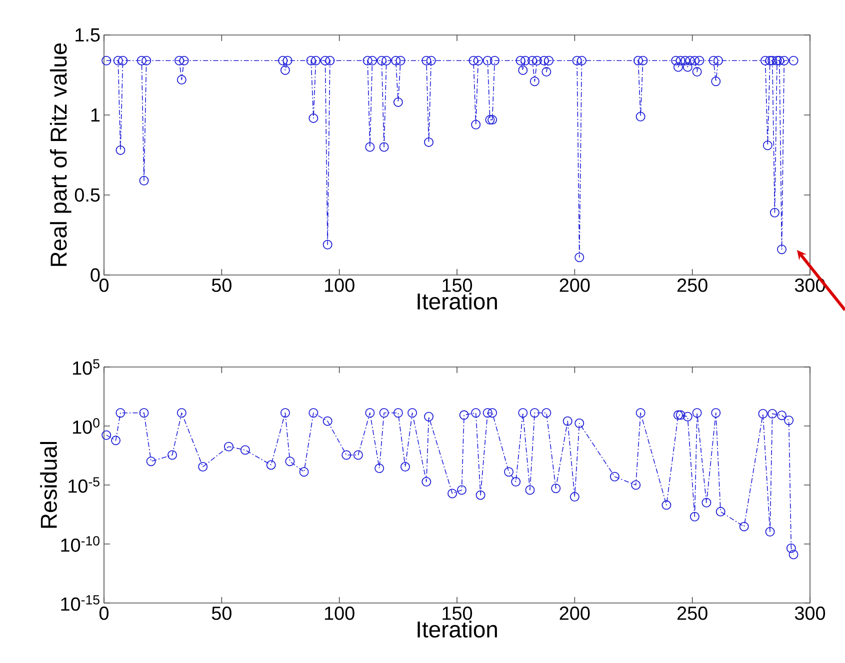 Image resolution: width=845 pixels, height=663 pixels. Describe the element at coordinates (80, 544) in the screenshot. I see `y-tick-label: 10$^{-10}$` at that location.